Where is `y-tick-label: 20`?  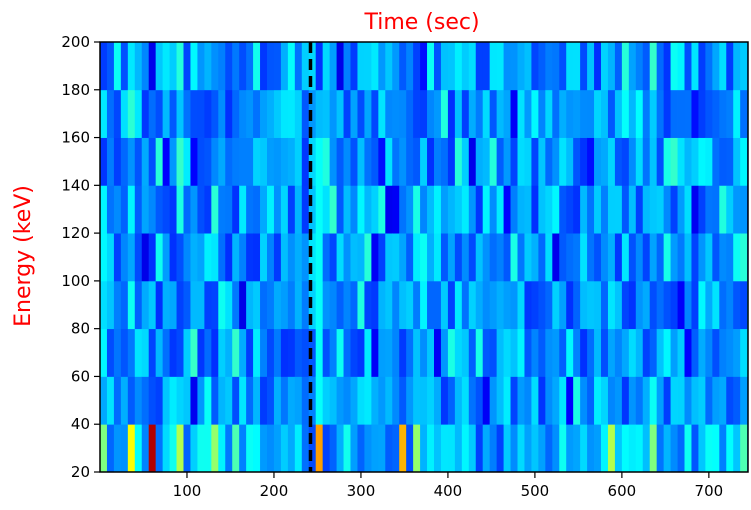
y-tick-label: 20 is located at coordinates (80, 472).